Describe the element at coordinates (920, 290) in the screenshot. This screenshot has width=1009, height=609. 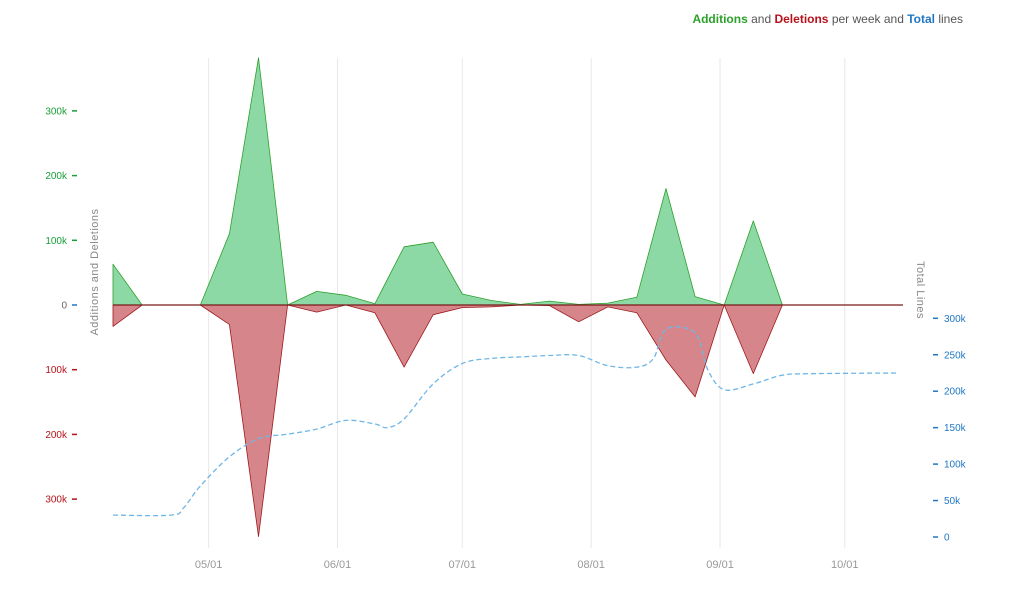
I see `y2-axis-label: Total Lines` at that location.